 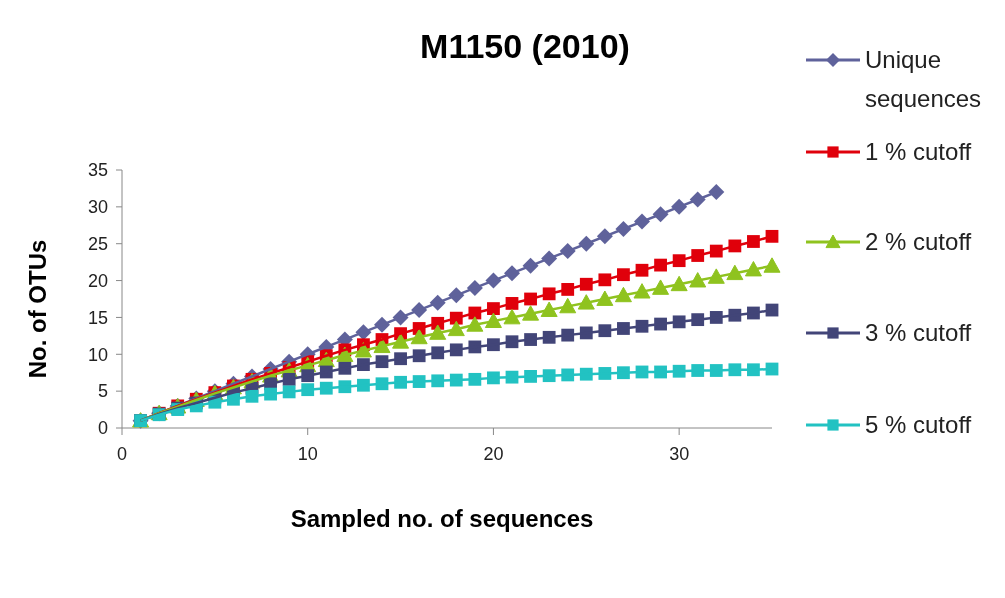 I want to click on y-tick-label: 10, so click(x=97, y=354).